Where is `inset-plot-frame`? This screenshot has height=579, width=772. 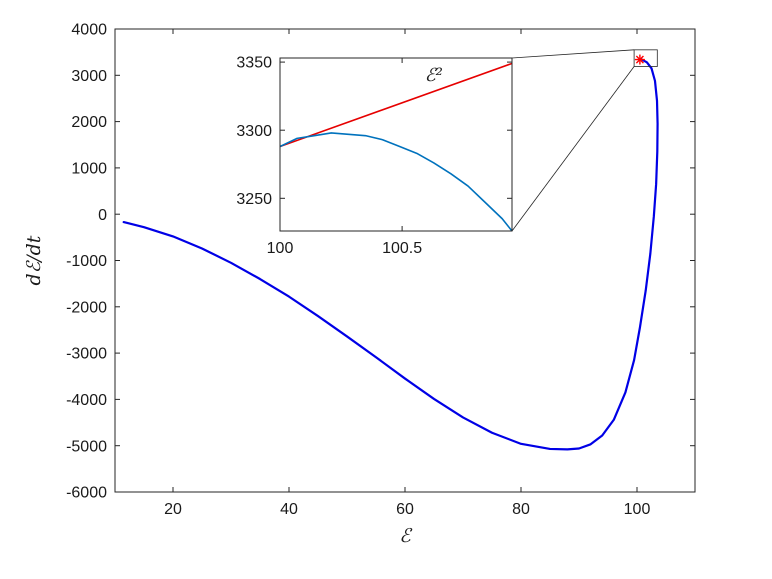
inset-plot-frame is located at coordinates (396, 144).